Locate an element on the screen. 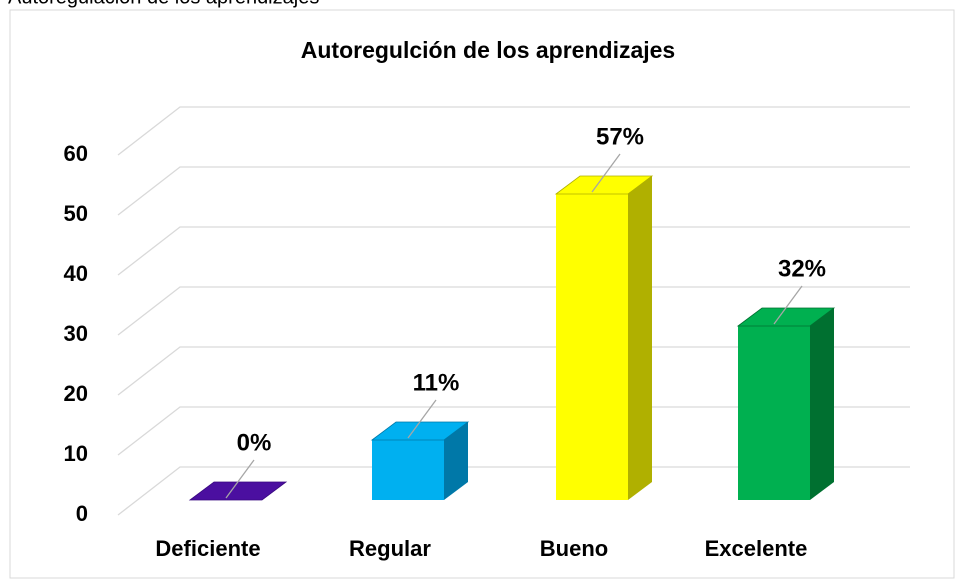 This screenshot has height=579, width=955. x-tick-label: Excelente is located at coordinates (756, 548).